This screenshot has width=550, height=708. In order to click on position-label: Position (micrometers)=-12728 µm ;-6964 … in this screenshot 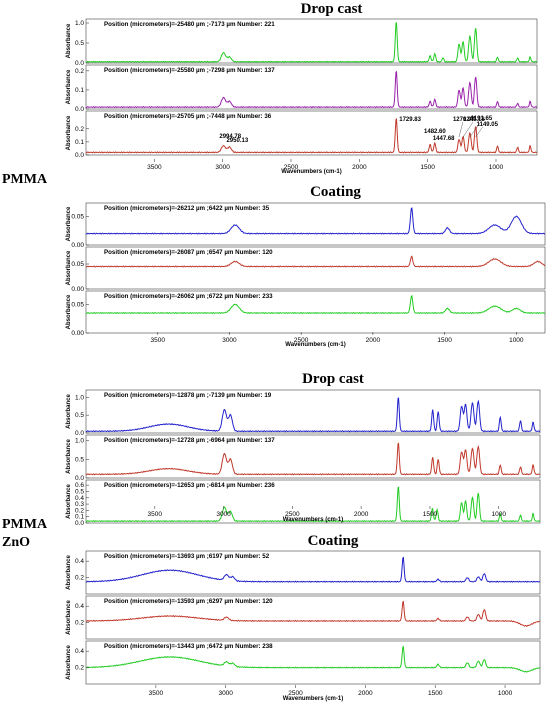, I will do `click(189, 440)`.